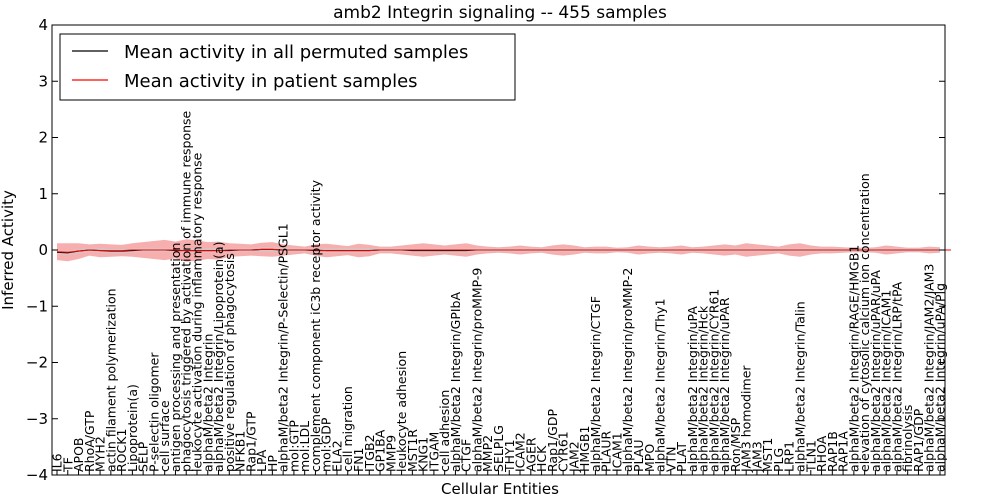  I want to click on x-tick-label: leukocyte adhesion, so click(401, 411).